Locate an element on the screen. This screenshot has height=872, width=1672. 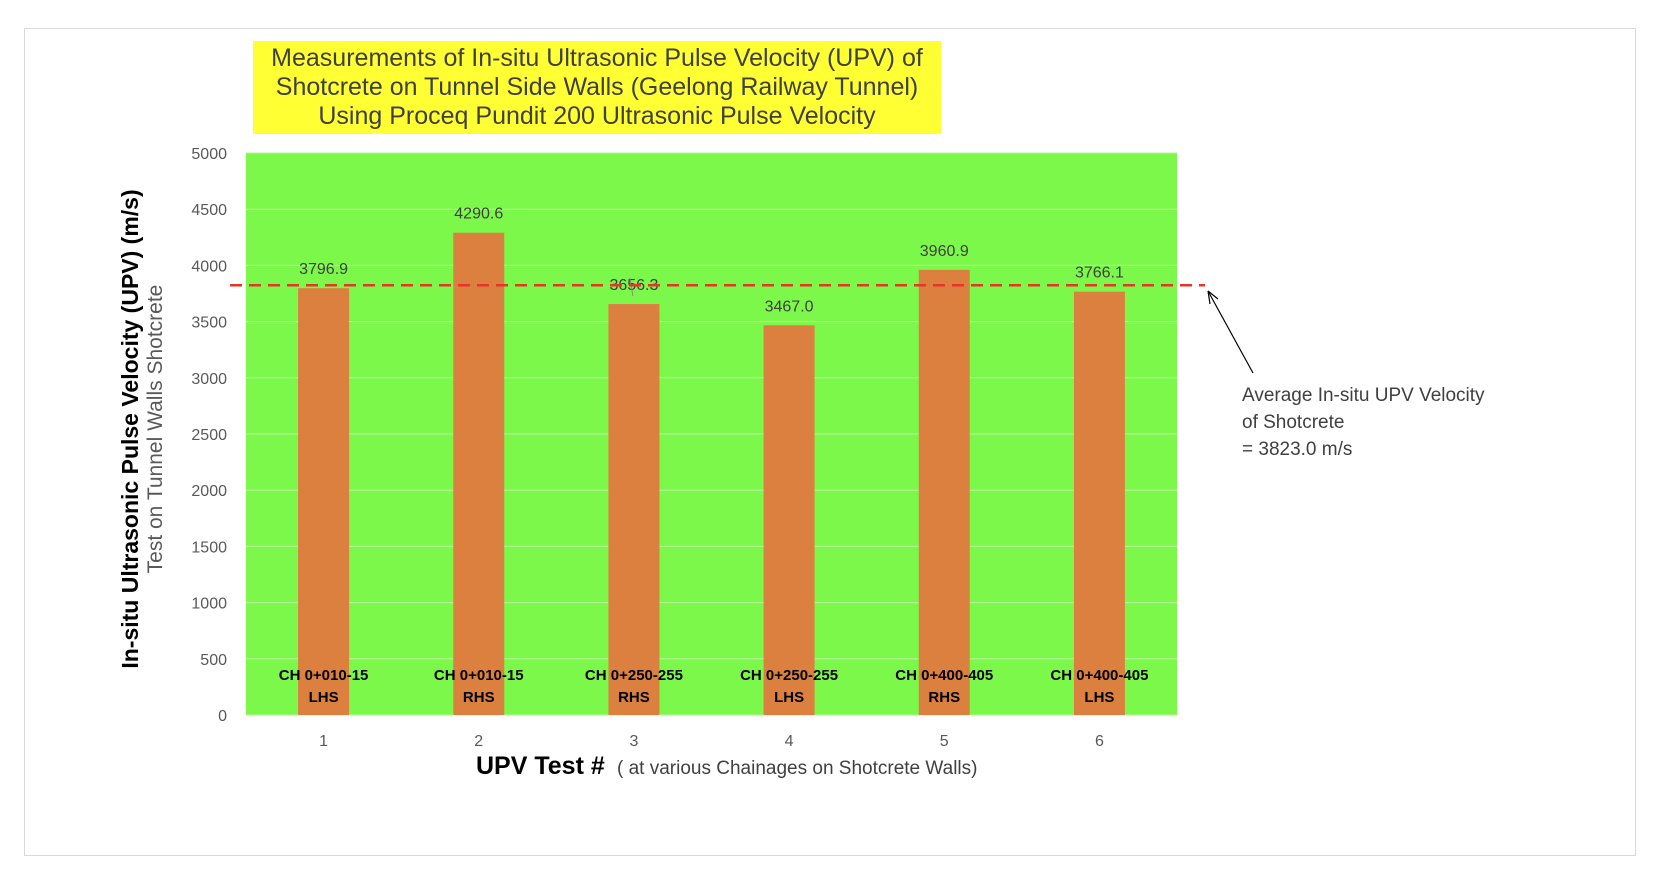
data-label: 3960.9 is located at coordinates (944, 251).